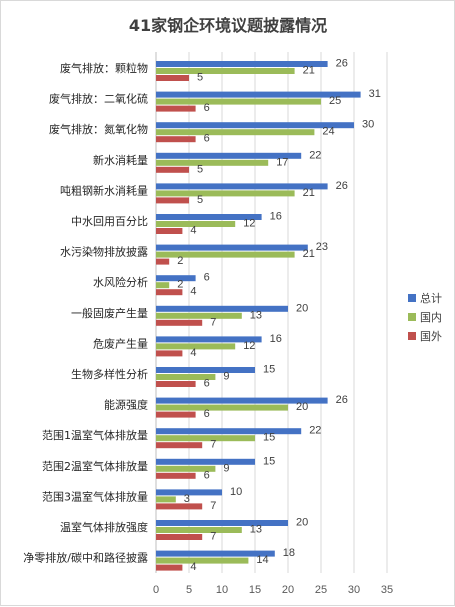 The image size is (455, 607). What do you see at coordinates (431, 317) in the screenshot?
I see `legend-label: 国内` at bounding box center [431, 317].